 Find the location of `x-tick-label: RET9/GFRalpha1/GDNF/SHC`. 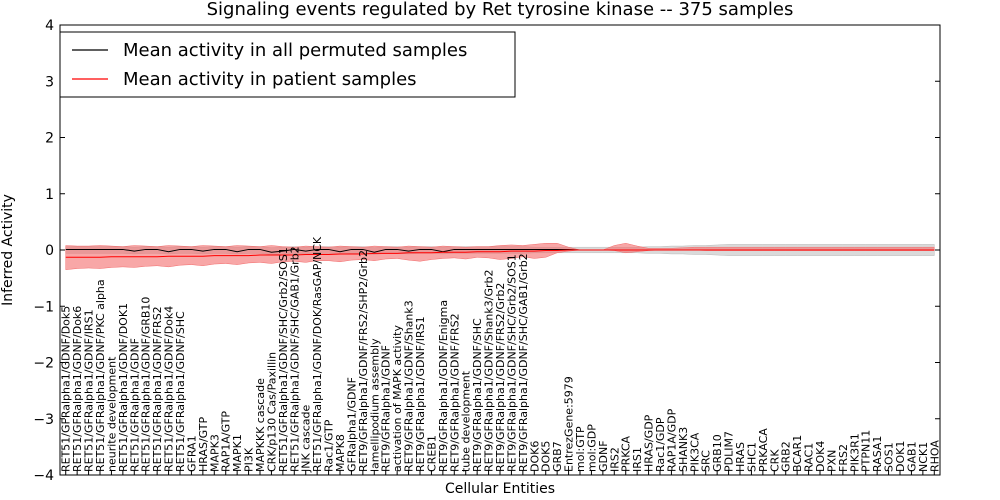

x-tick-label: RET9/GFRalpha1/GDNF/SHC is located at coordinates (477, 395).